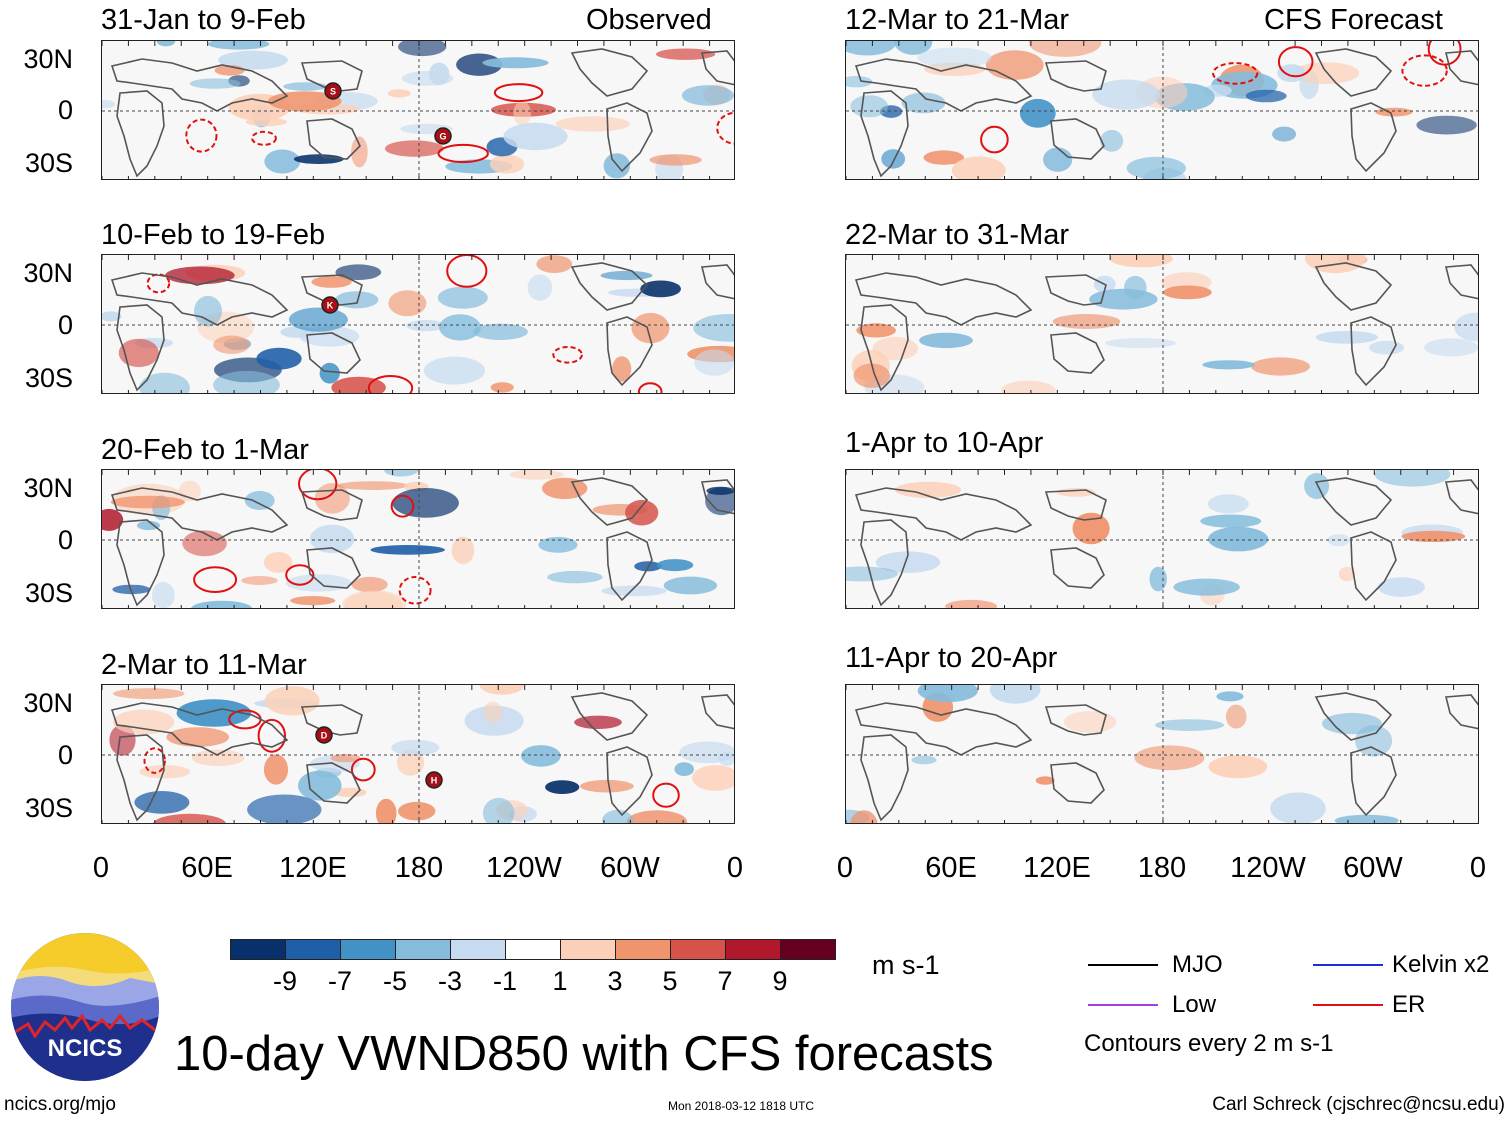 This screenshot has height=1121, width=1510. What do you see at coordinates (670, 981) in the screenshot?
I see `colorbar-label: 5` at bounding box center [670, 981].